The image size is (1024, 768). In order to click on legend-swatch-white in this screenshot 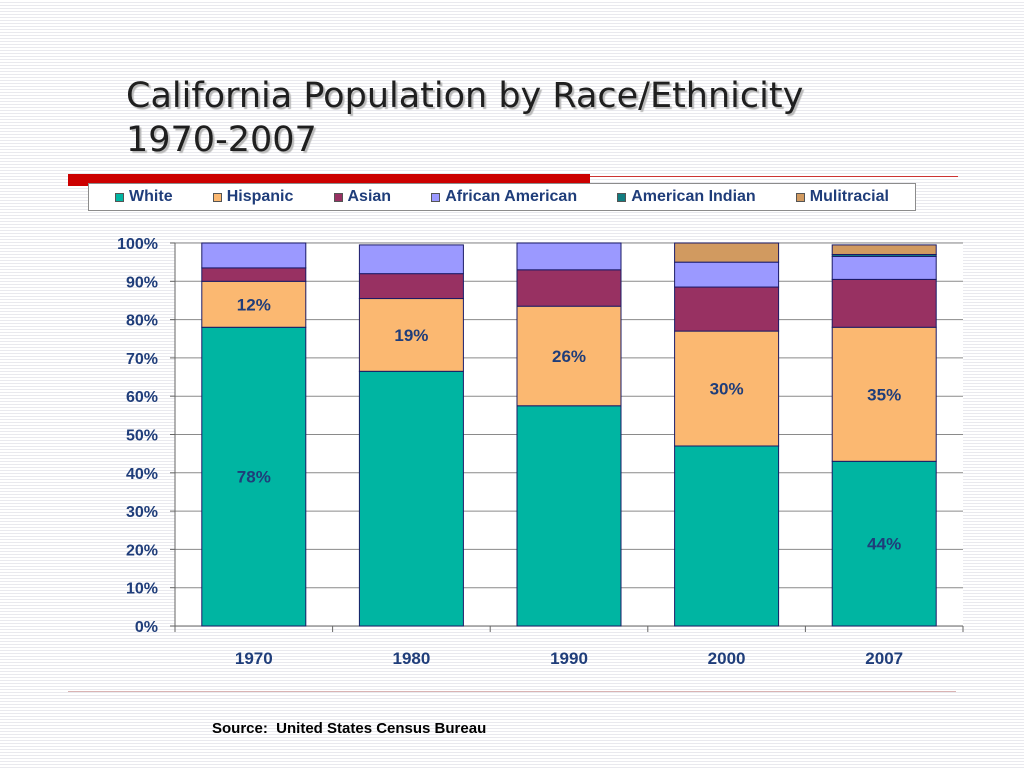, I will do `click(120, 197)`.